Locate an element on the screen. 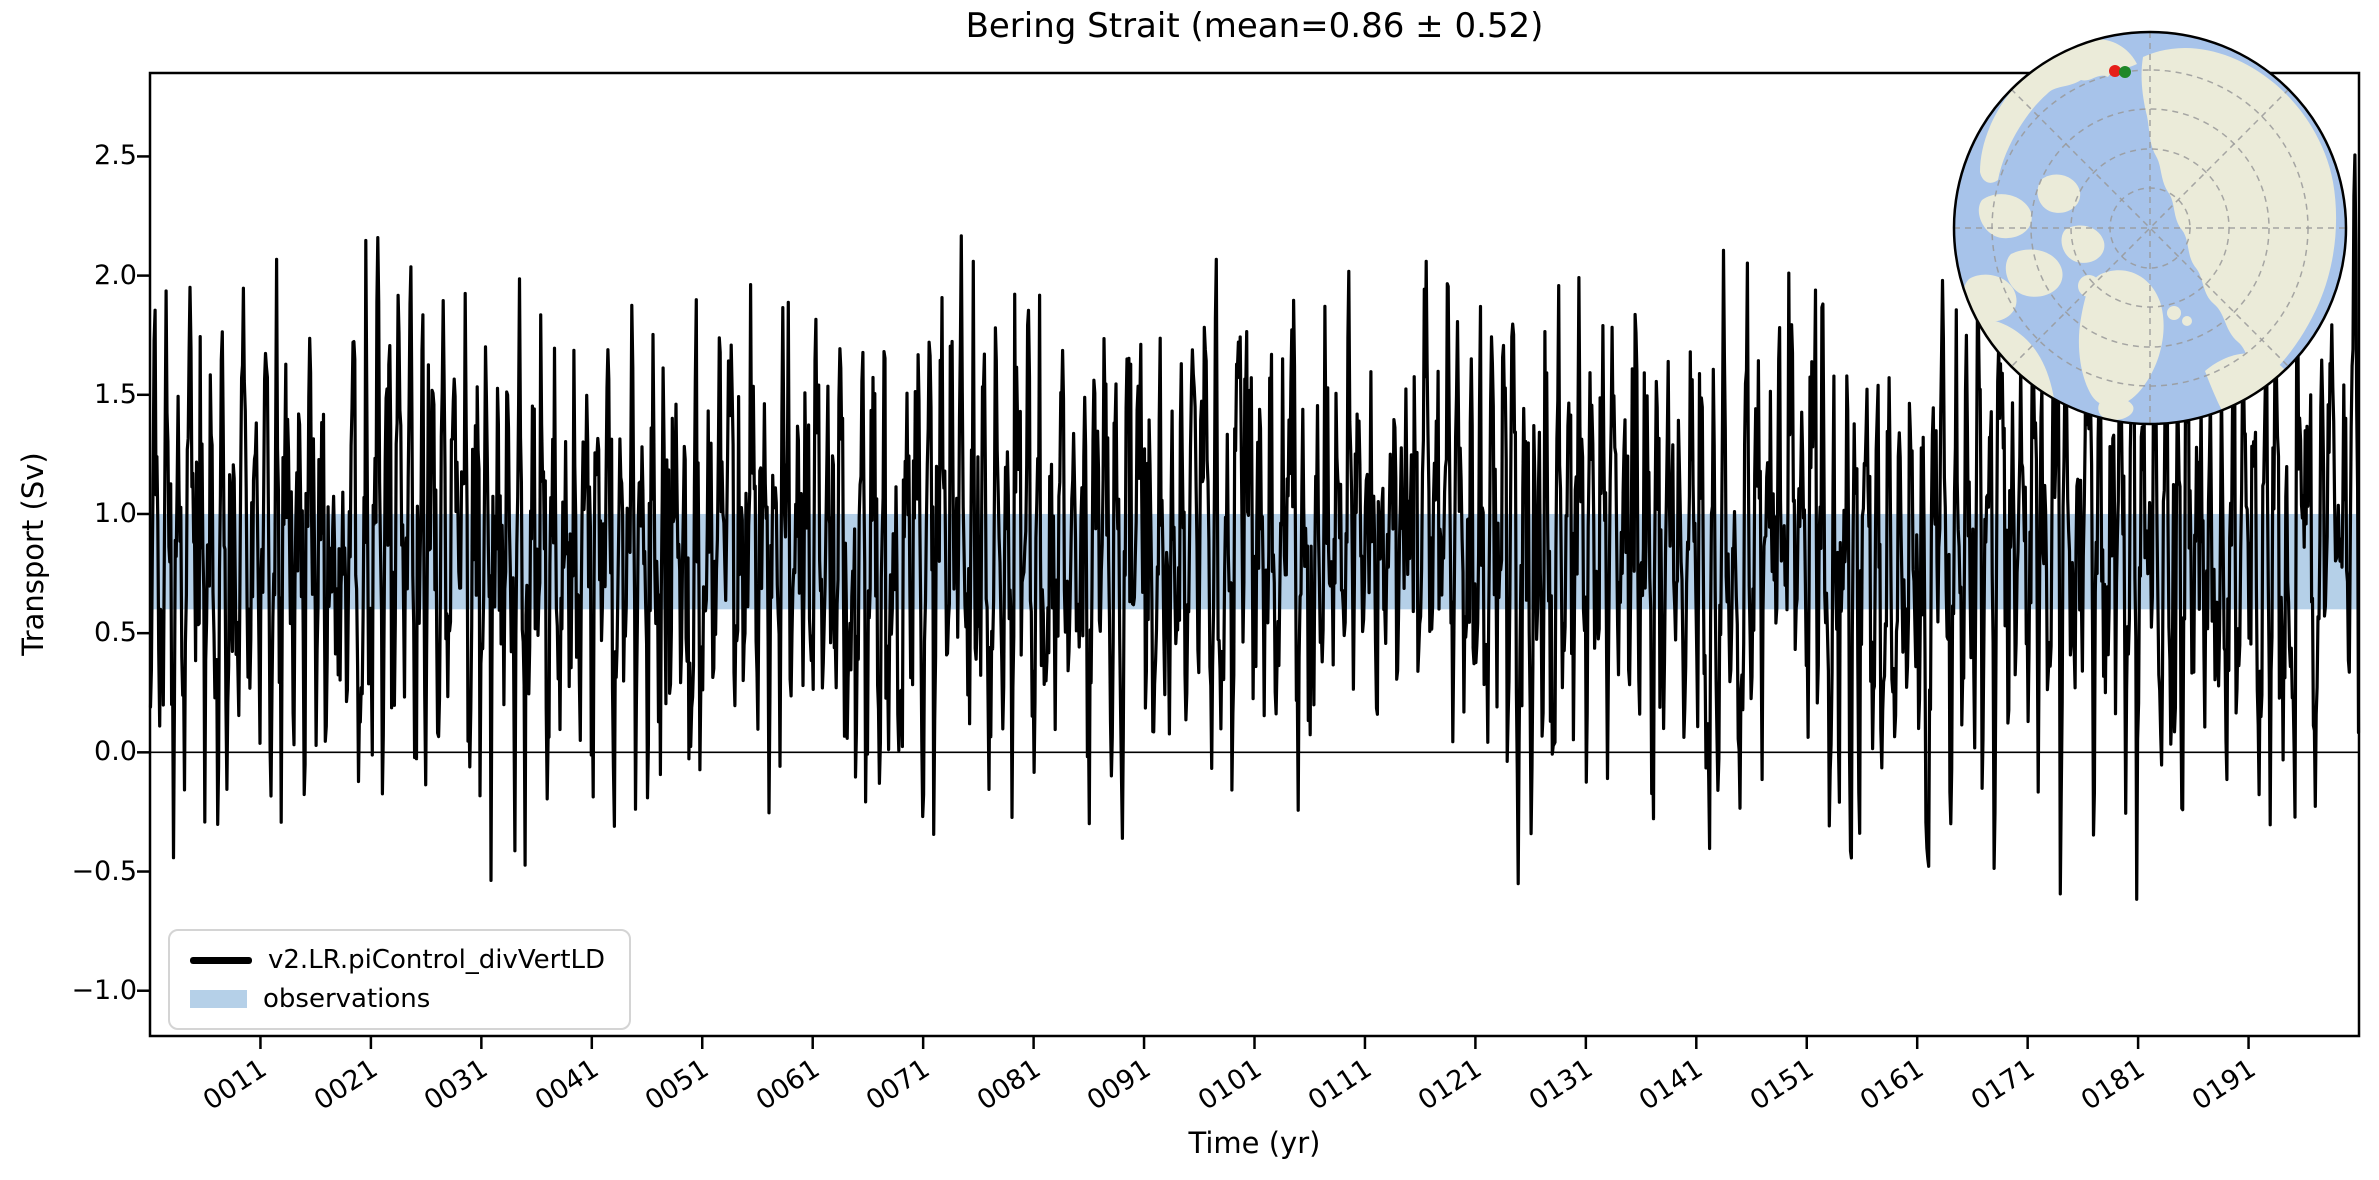  arctic-inset-map is located at coordinates (2150, 228).